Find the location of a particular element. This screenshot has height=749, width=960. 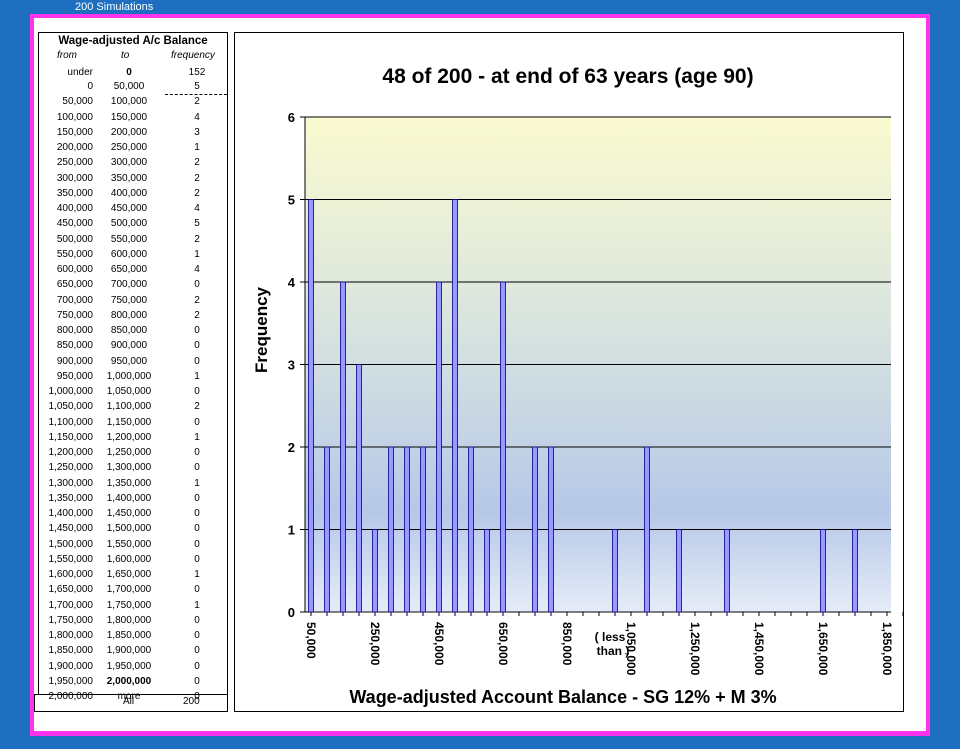

table-title: Wage-adjusted A/c Balance is located at coordinates (133, 41).